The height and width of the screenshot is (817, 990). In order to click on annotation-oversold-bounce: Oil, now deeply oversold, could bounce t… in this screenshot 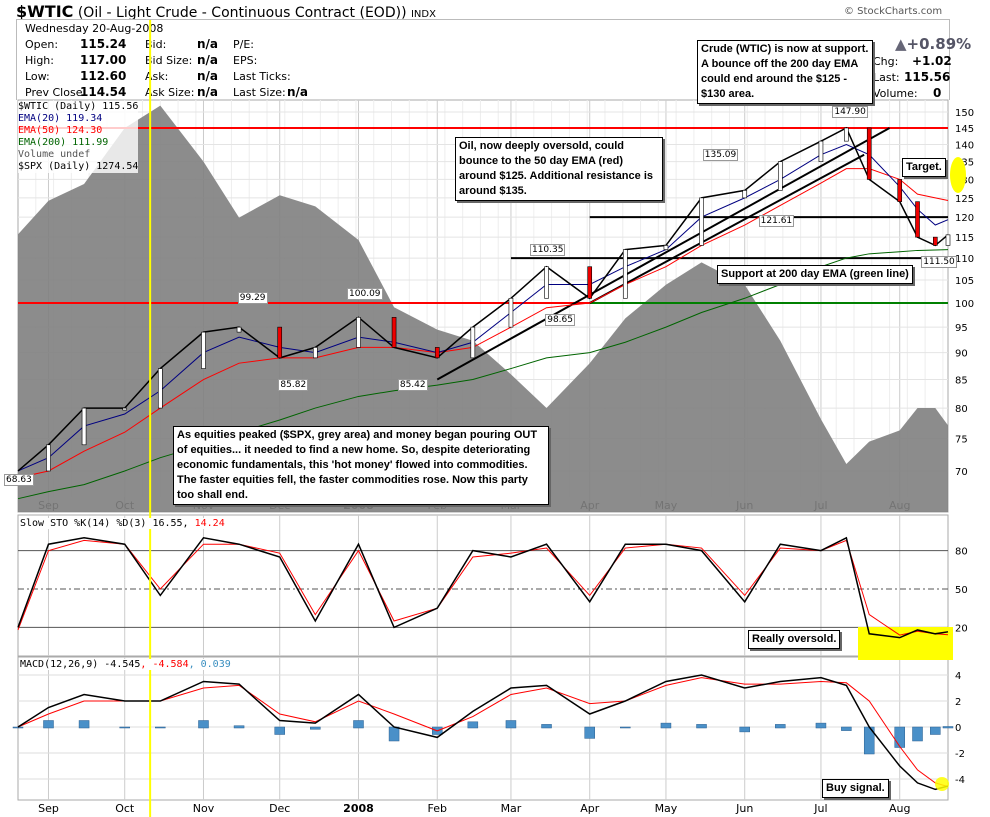, I will do `click(559, 169)`.